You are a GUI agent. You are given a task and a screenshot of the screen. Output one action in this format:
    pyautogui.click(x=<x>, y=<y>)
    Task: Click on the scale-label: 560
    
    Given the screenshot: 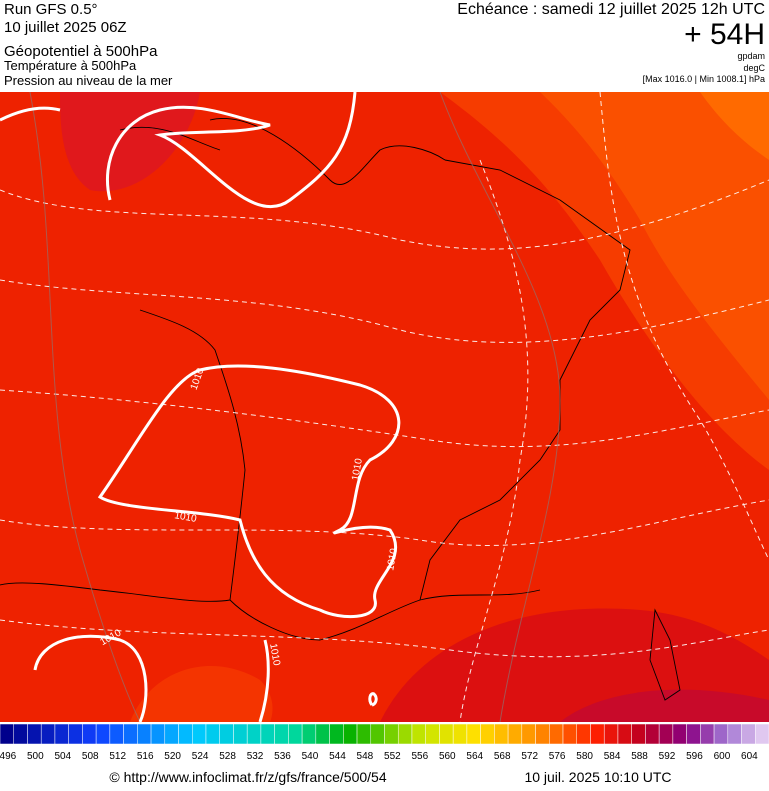 What is the action you would take?
    pyautogui.click(x=447, y=756)
    